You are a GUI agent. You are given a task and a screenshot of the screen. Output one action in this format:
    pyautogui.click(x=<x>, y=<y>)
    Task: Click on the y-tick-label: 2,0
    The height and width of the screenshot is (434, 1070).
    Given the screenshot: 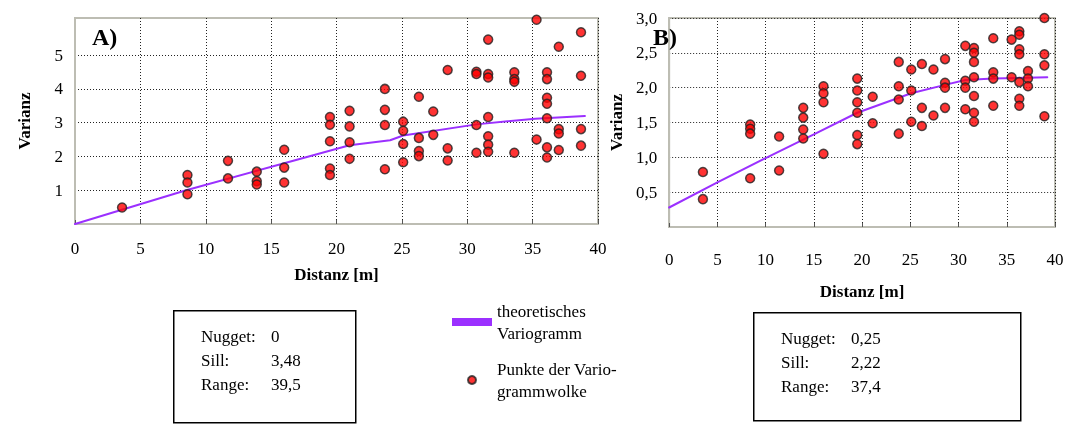 What is the action you would take?
    pyautogui.click(x=646, y=88)
    